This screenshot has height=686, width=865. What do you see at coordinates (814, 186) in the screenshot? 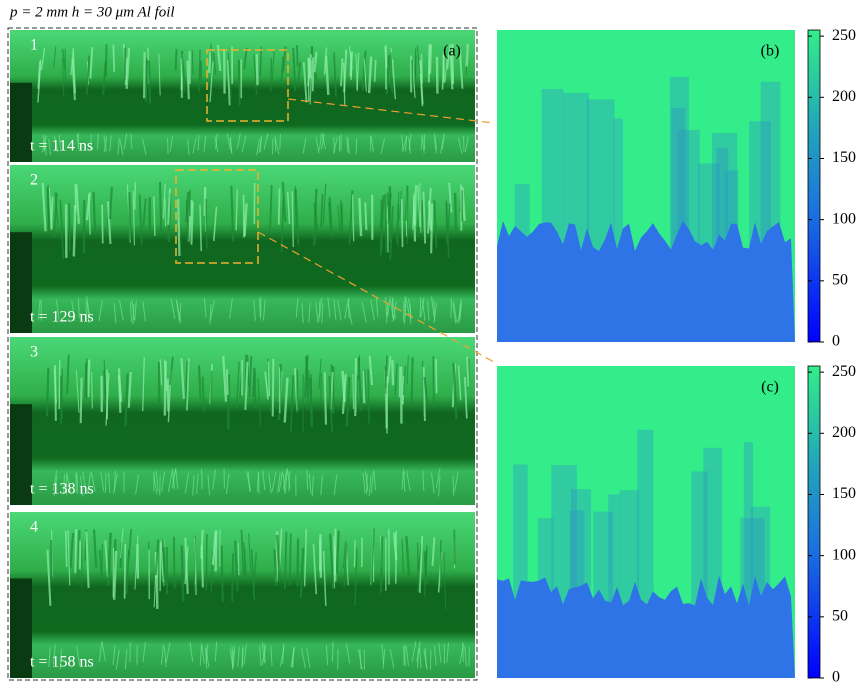
I see `colorbar` at bounding box center [814, 186].